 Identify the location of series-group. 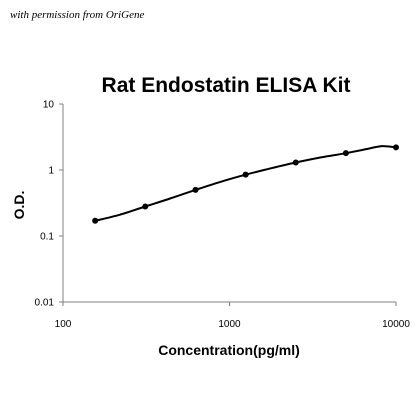
(245, 184).